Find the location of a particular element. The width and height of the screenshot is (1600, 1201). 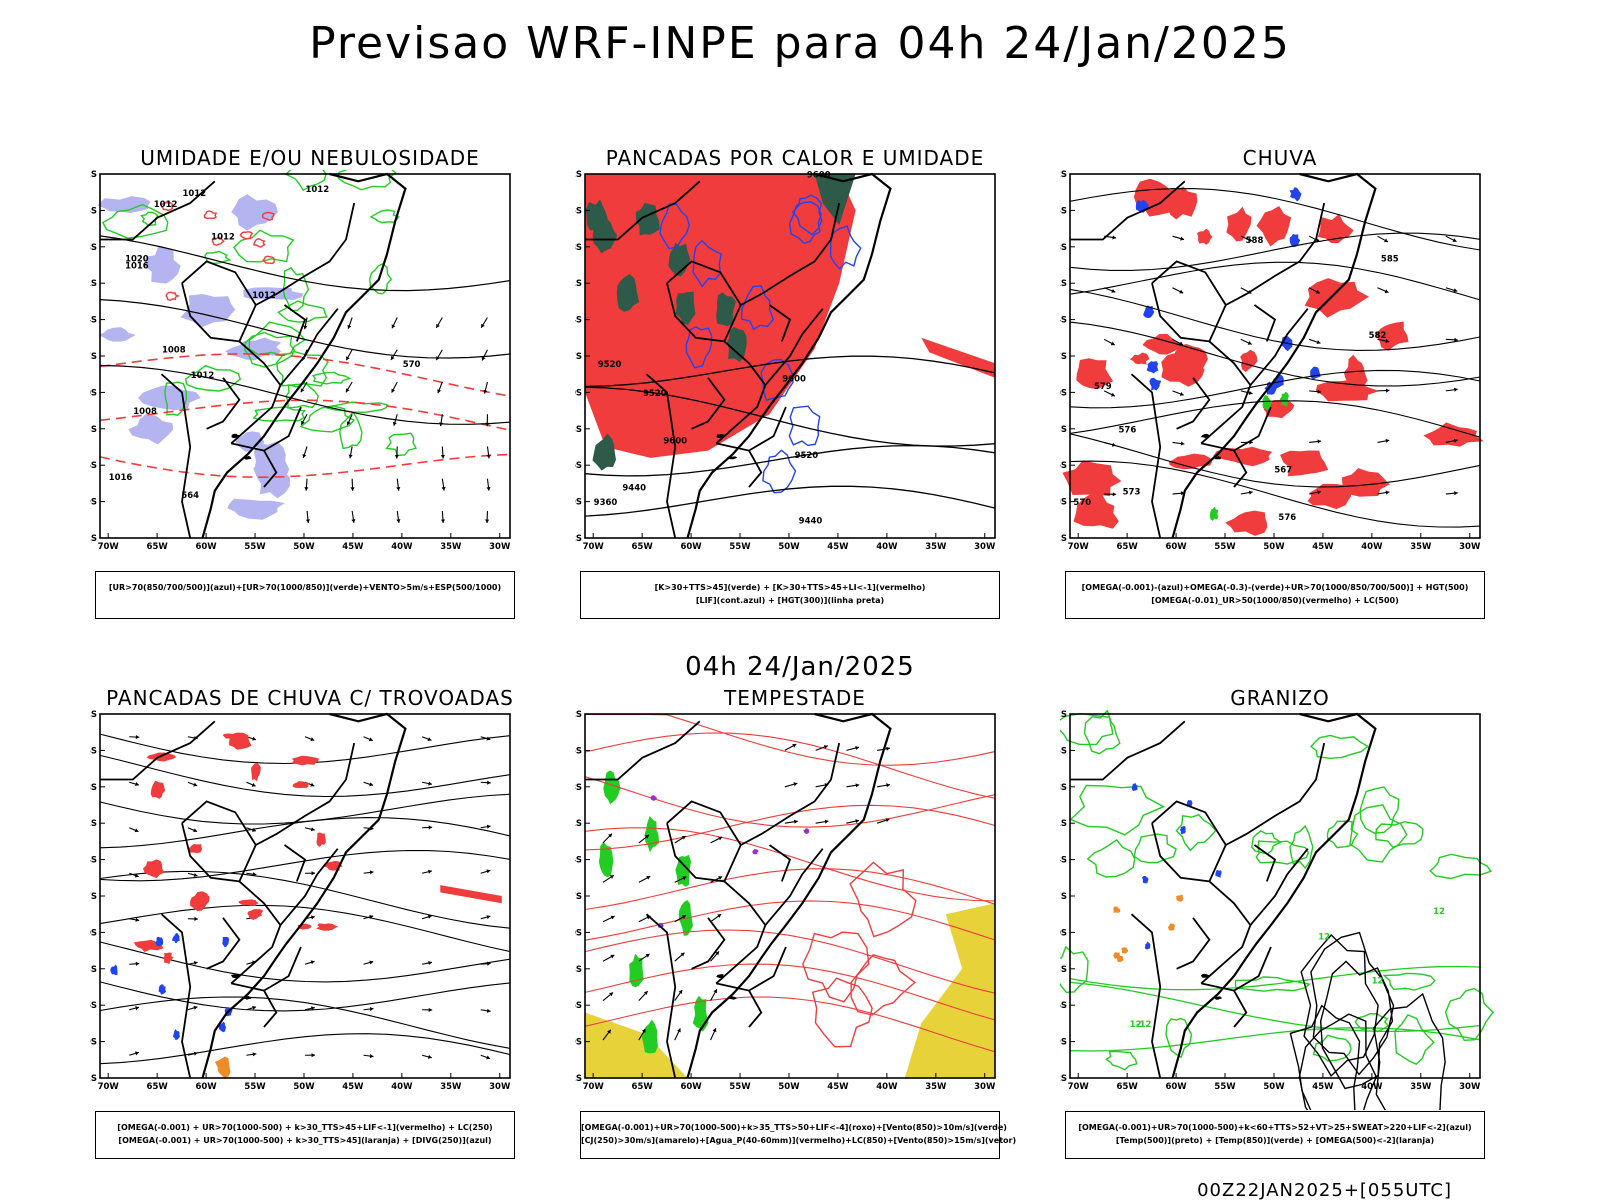

precipitable-water-contour is located at coordinates (790, 802).